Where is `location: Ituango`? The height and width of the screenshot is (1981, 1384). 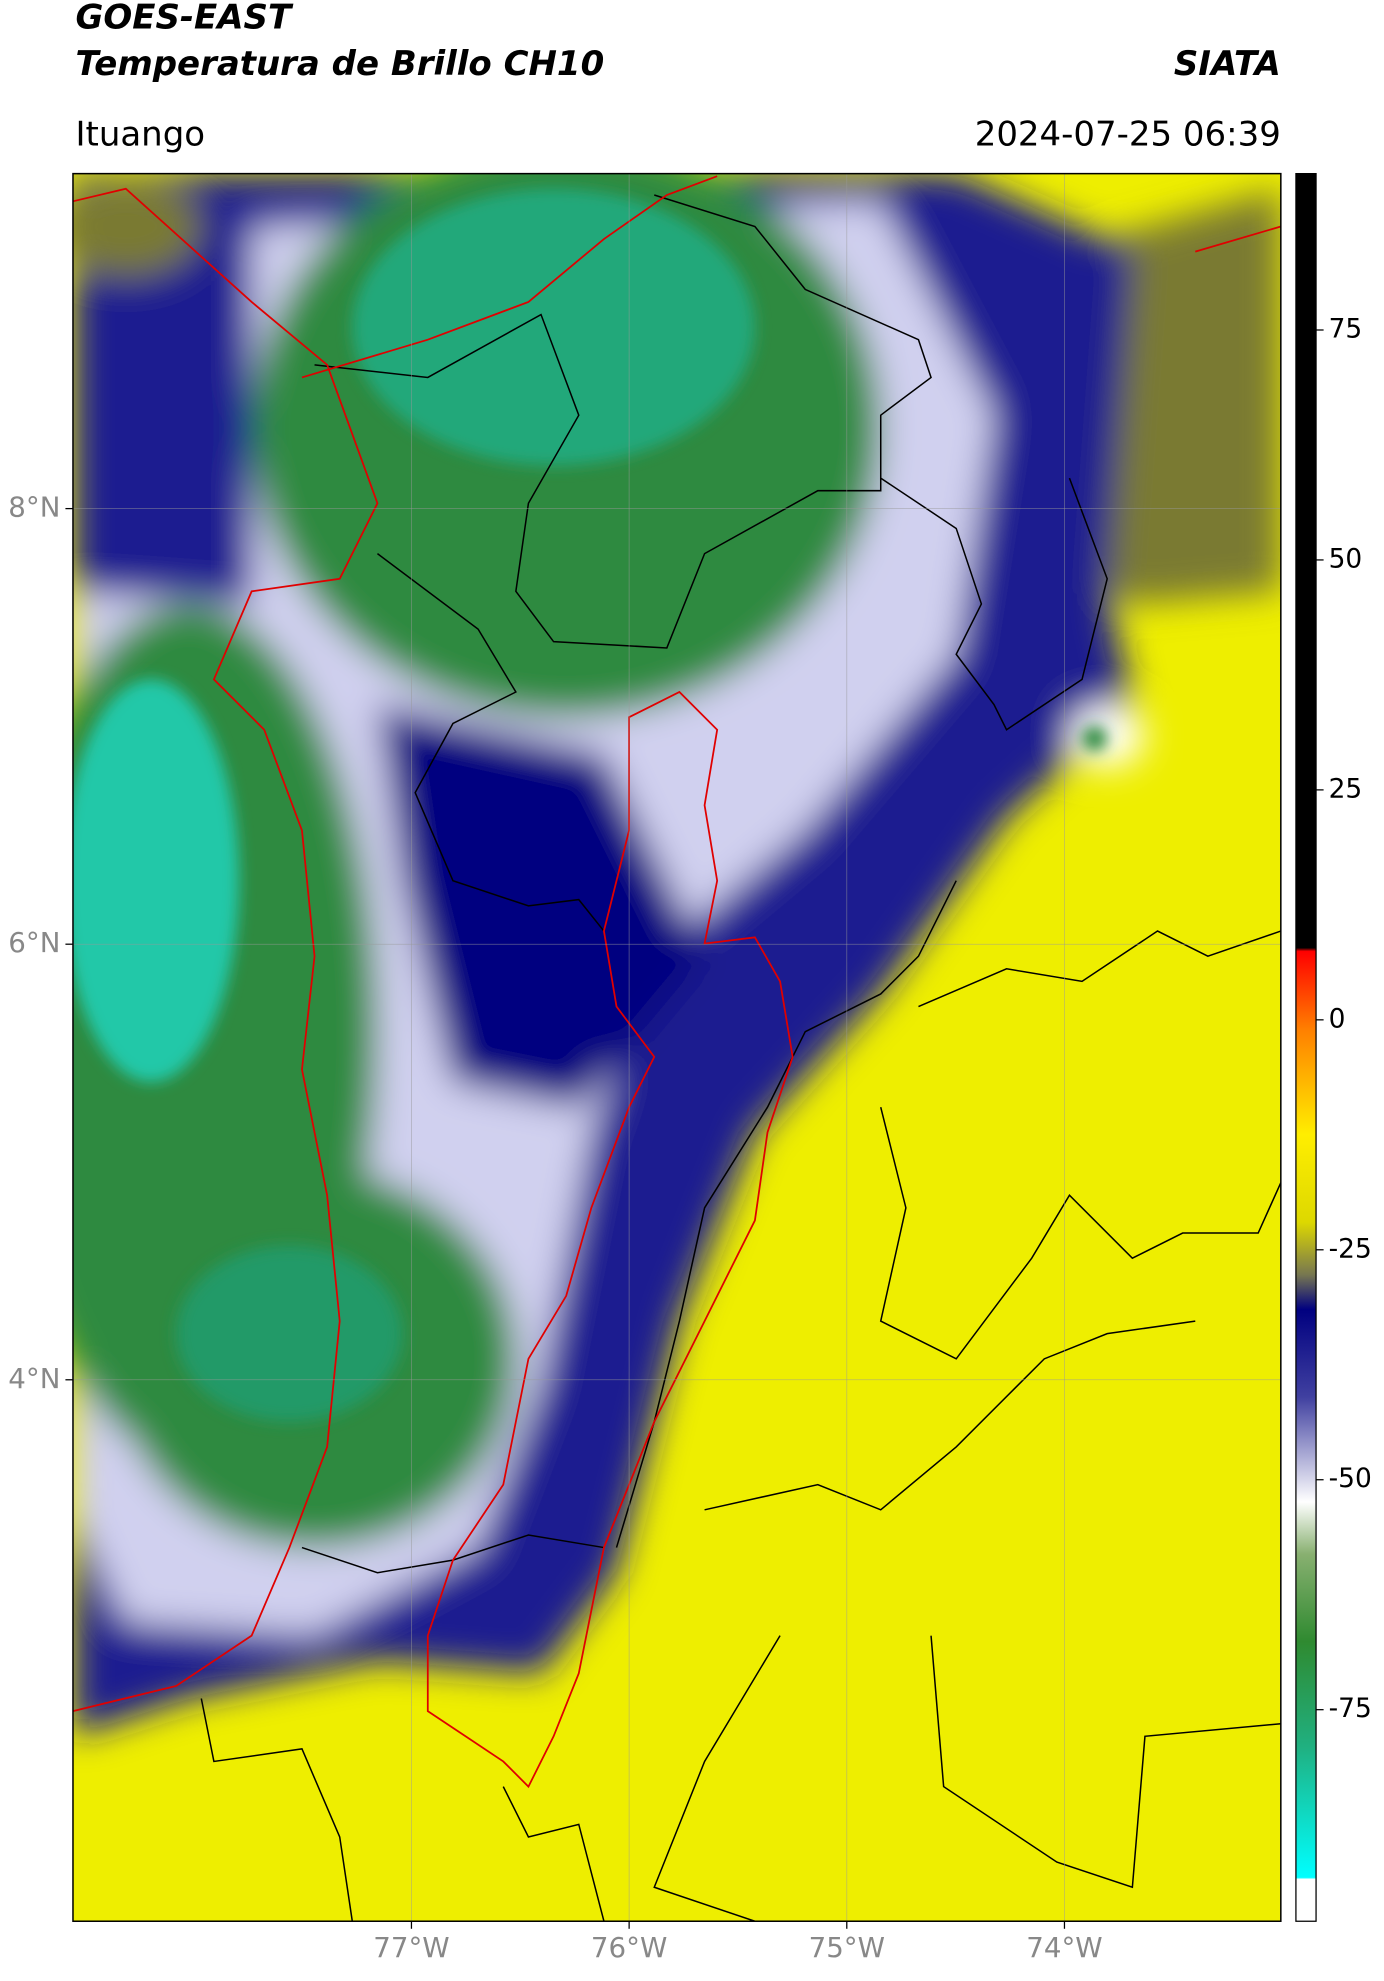 location: Ituango is located at coordinates (140, 134).